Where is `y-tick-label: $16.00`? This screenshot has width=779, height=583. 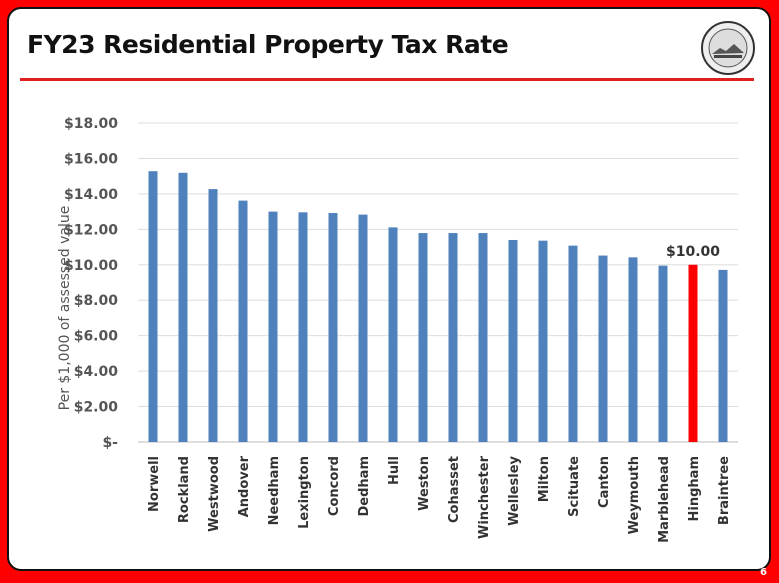
y-tick-label: $16.00 is located at coordinates (91, 159).